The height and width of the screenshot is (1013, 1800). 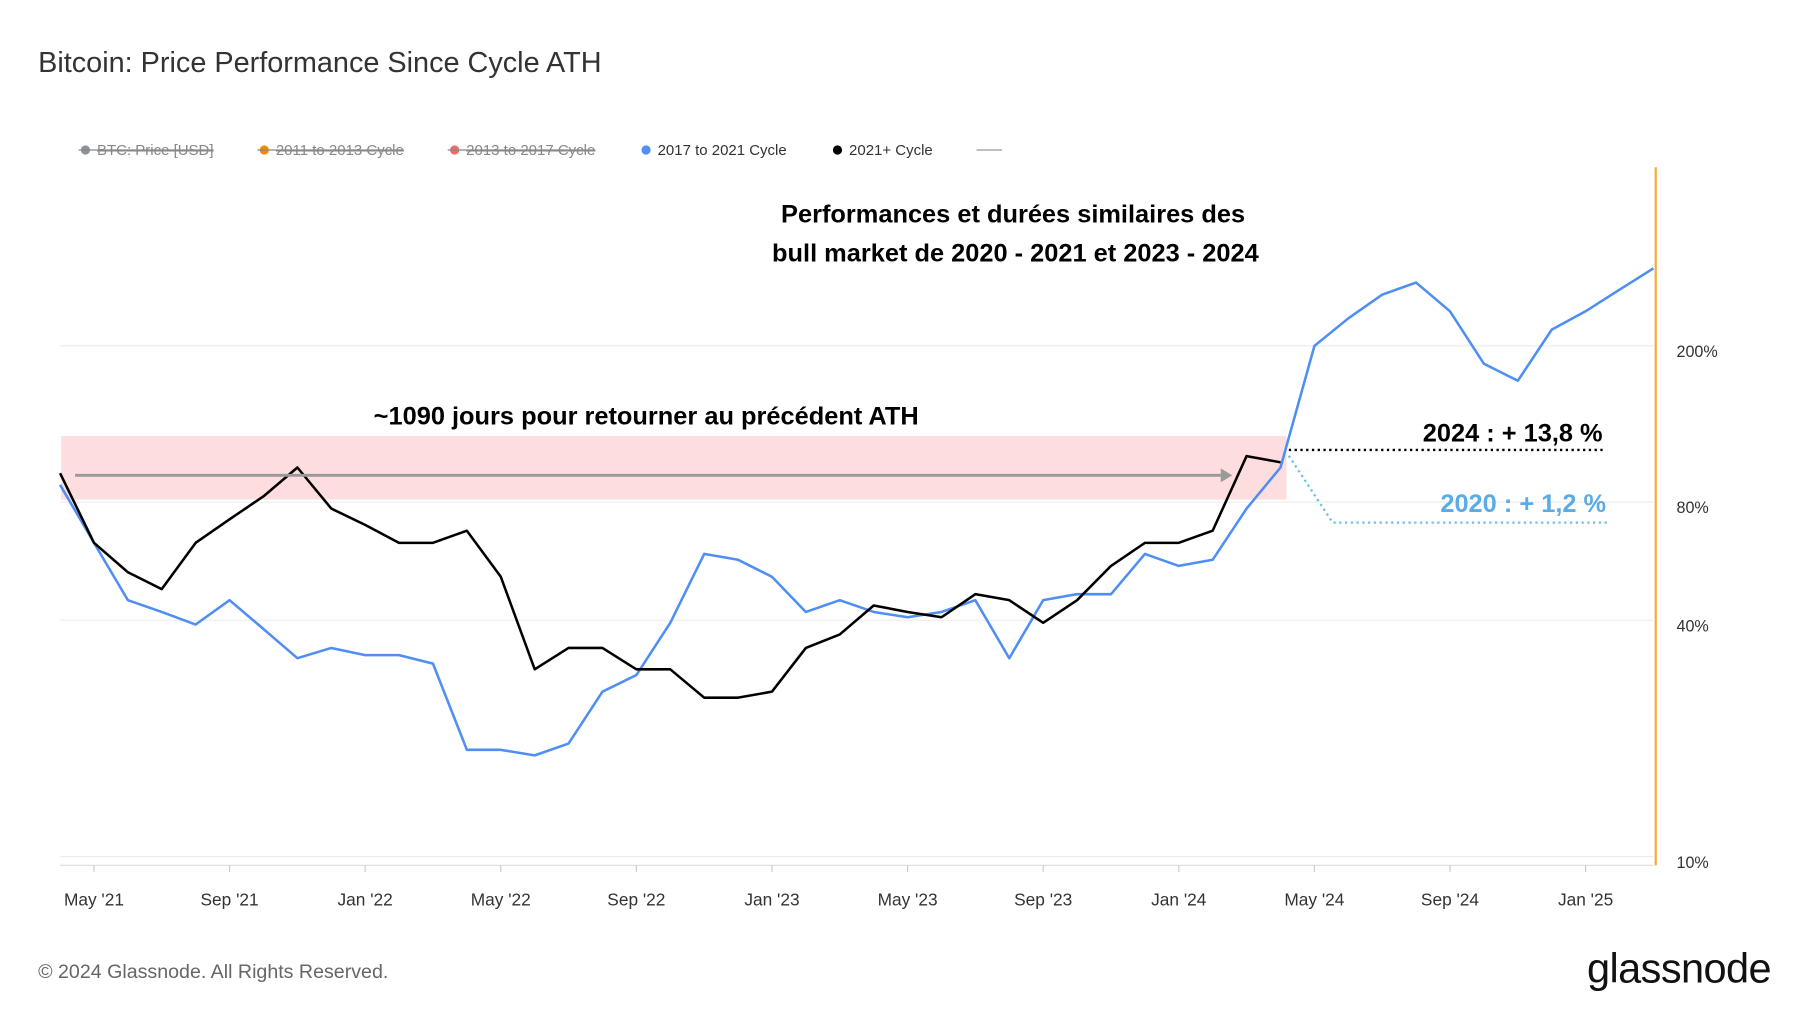 What do you see at coordinates (1692, 626) in the screenshot?
I see `y-tick-label: 40%` at bounding box center [1692, 626].